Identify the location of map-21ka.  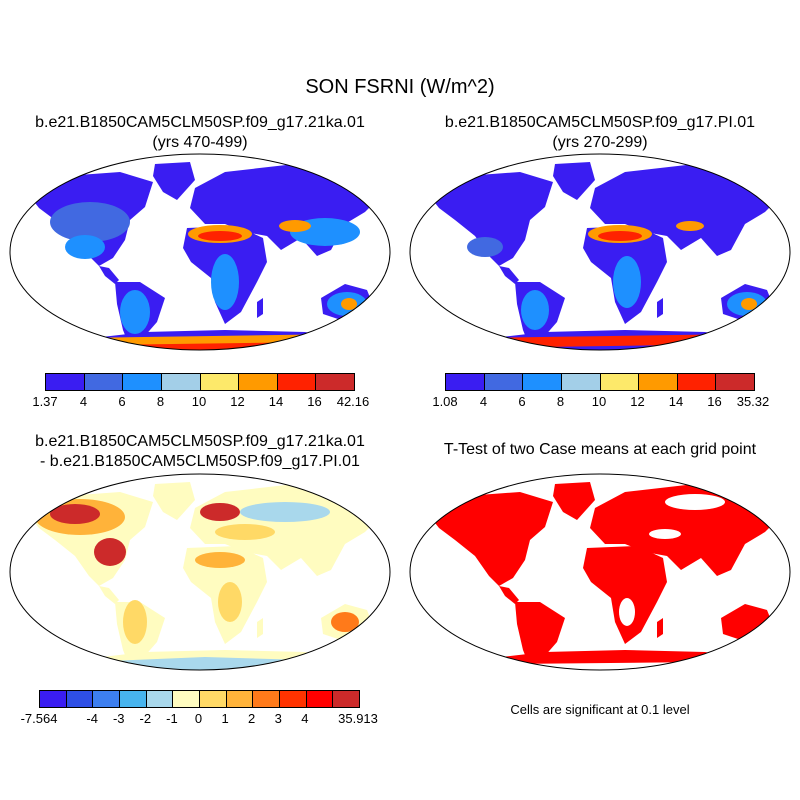
(200, 252).